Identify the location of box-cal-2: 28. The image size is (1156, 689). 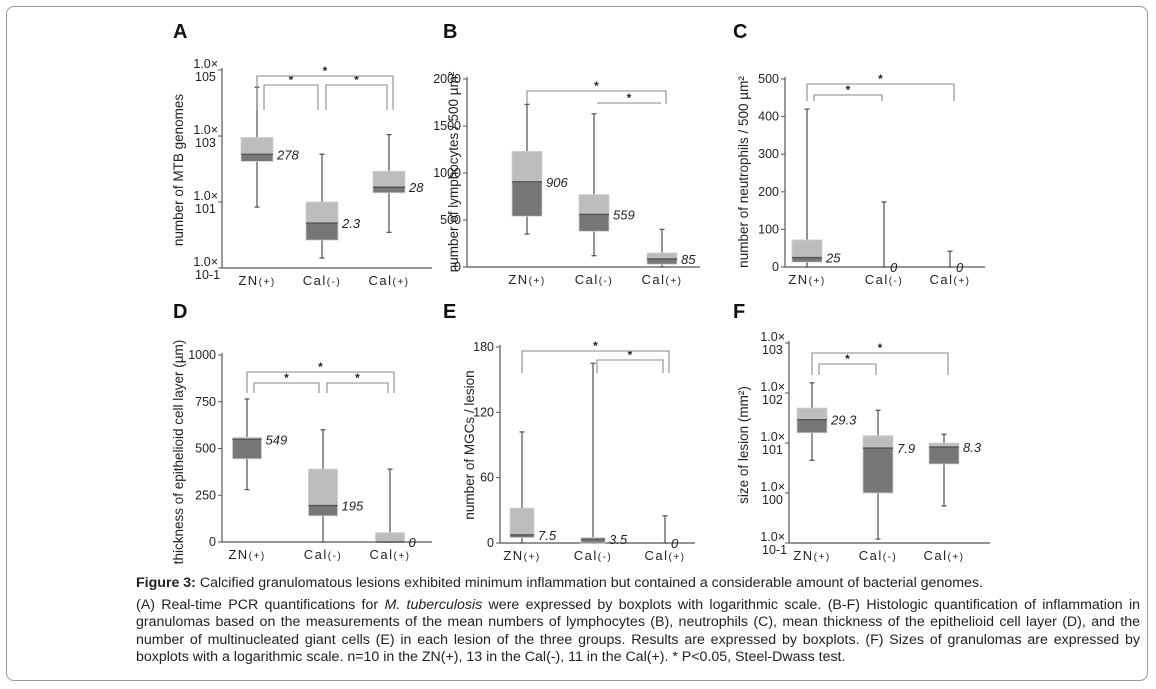
(398, 183).